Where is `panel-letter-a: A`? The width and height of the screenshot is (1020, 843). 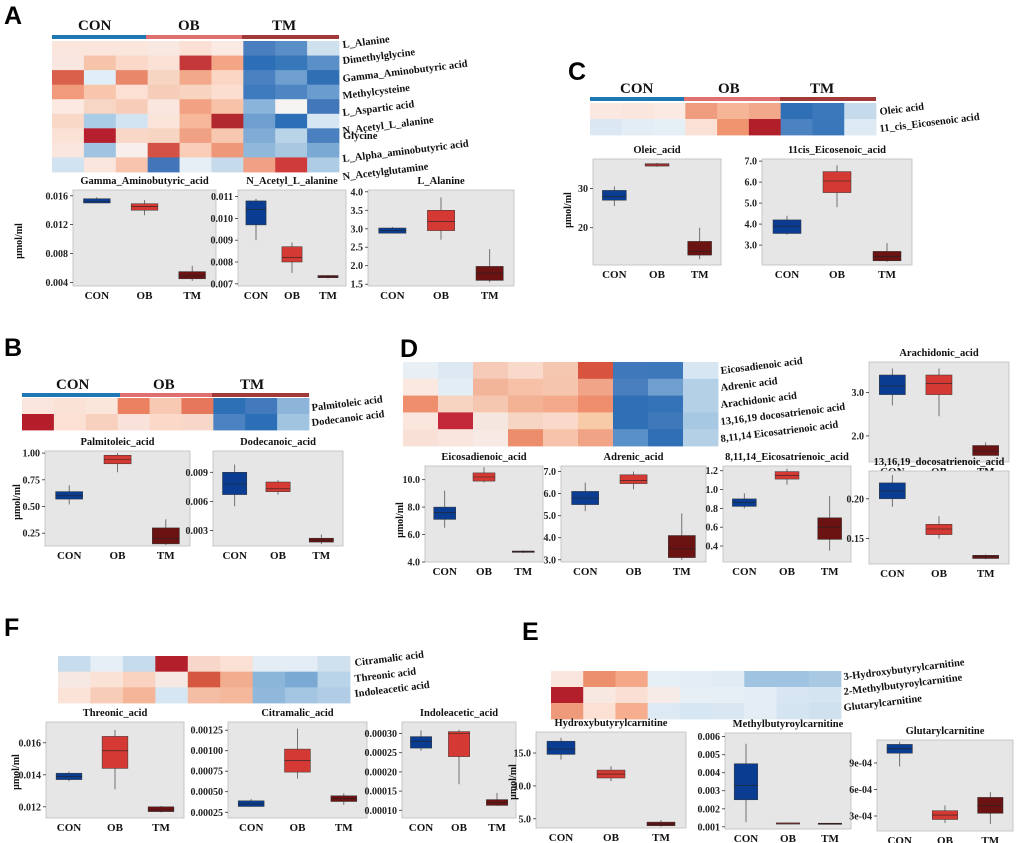
panel-letter-a: A is located at coordinates (13, 16).